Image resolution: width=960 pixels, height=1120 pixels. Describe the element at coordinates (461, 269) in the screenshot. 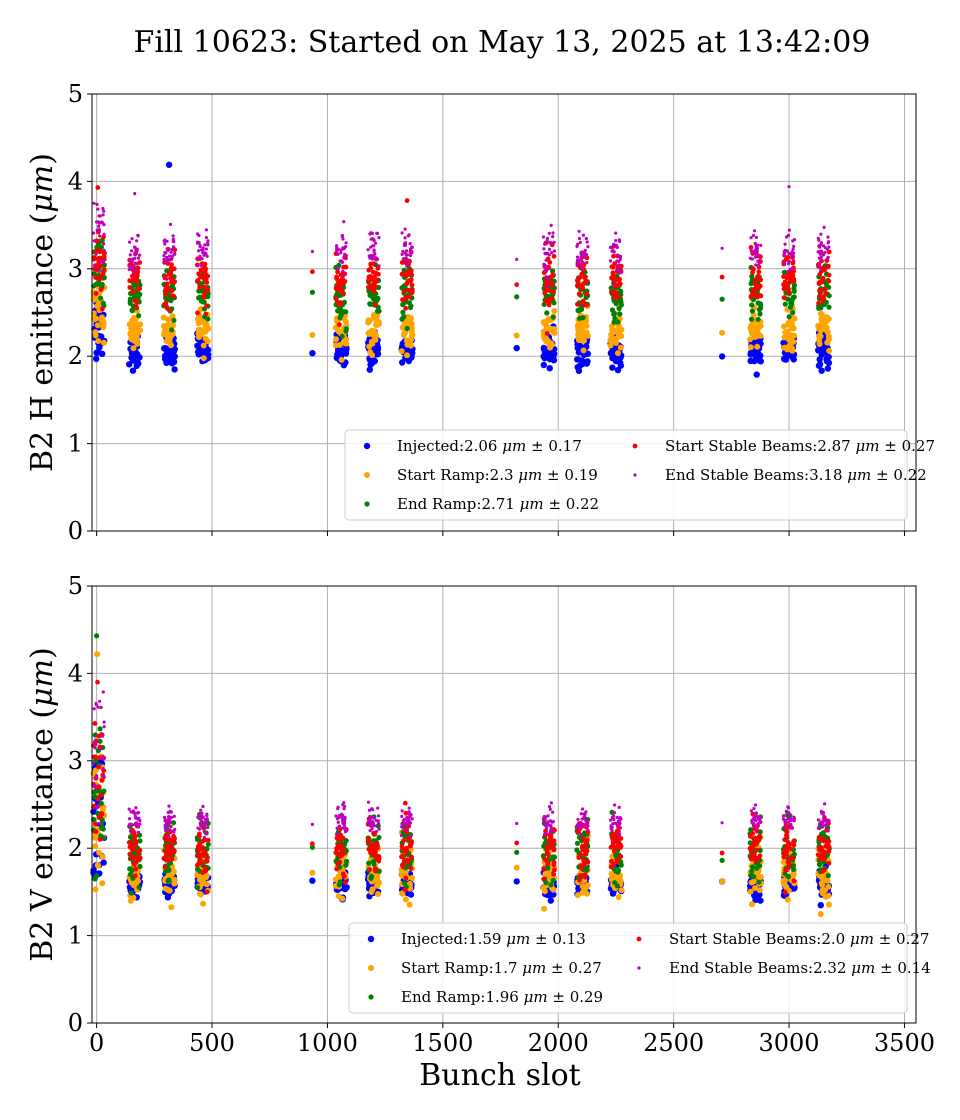

I see `data-points` at that location.